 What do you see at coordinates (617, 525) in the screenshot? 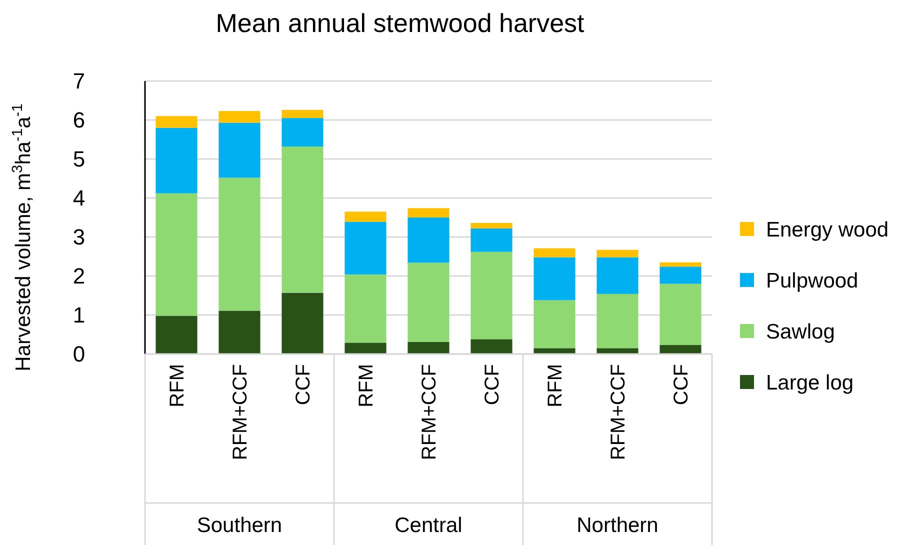
I see `text: Northern` at bounding box center [617, 525].